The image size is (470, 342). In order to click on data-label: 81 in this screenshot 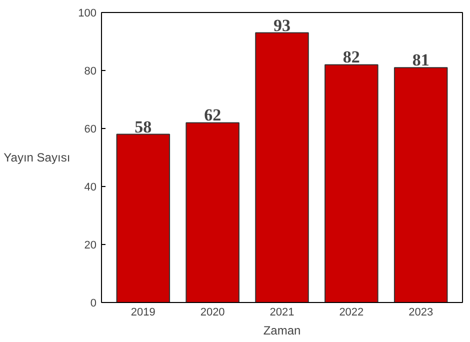, I will do `click(421, 60)`.